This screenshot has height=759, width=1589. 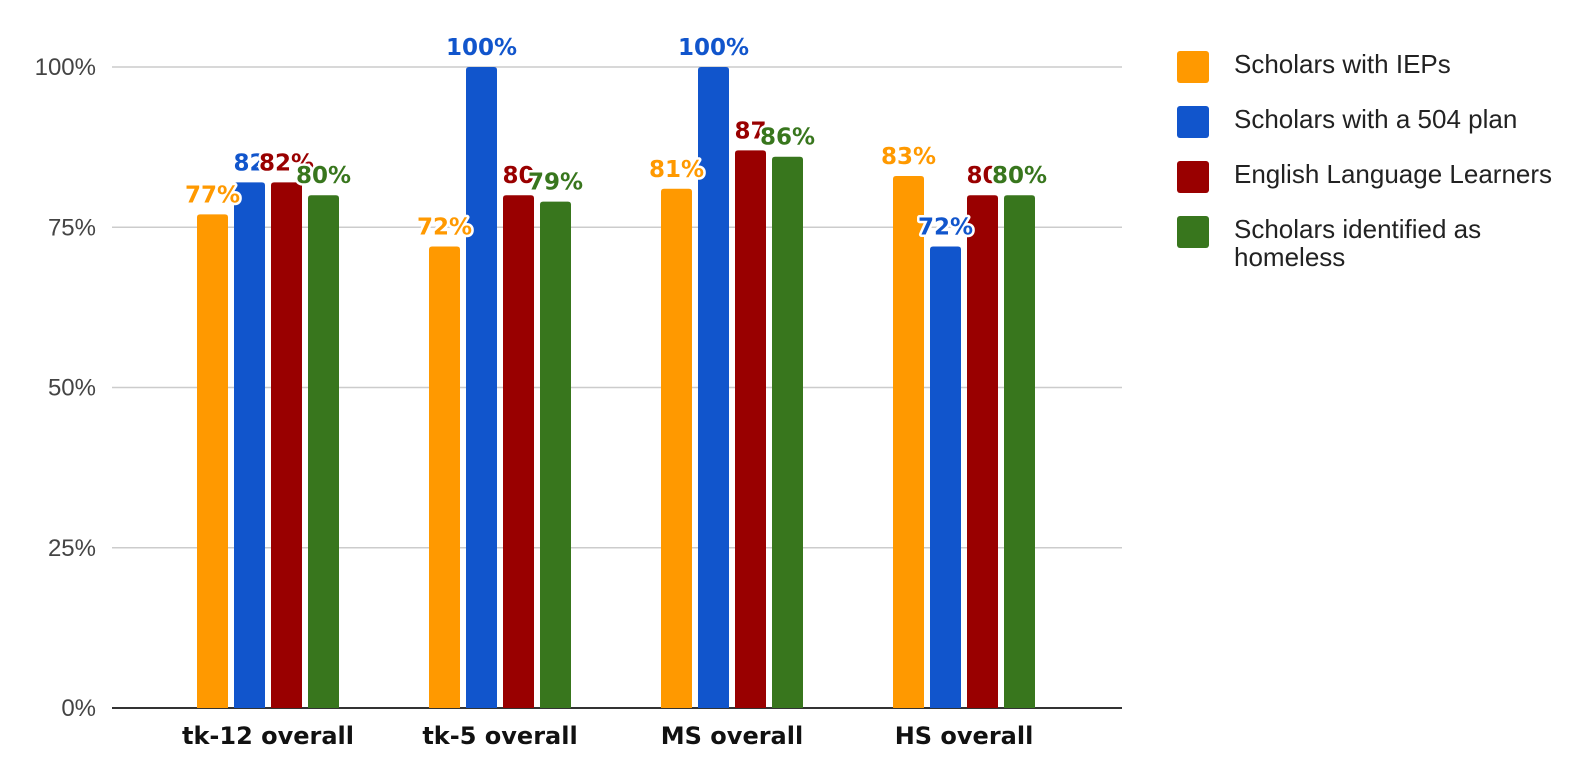 I want to click on y-axis: 0% 25% 50% 75% 100%, so click(x=65, y=388).